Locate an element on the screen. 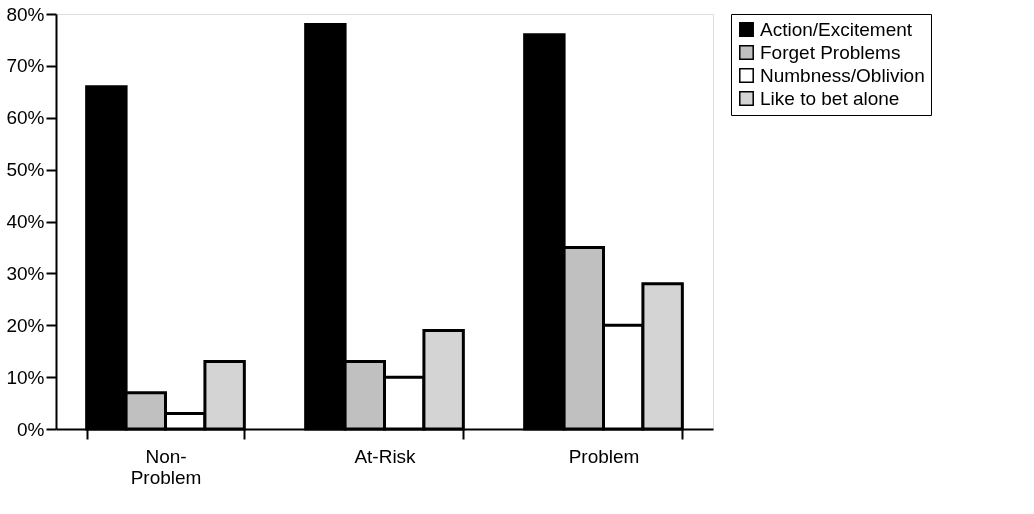 This screenshot has width=1034, height=514. legend-label: Forget Problems is located at coordinates (830, 52).